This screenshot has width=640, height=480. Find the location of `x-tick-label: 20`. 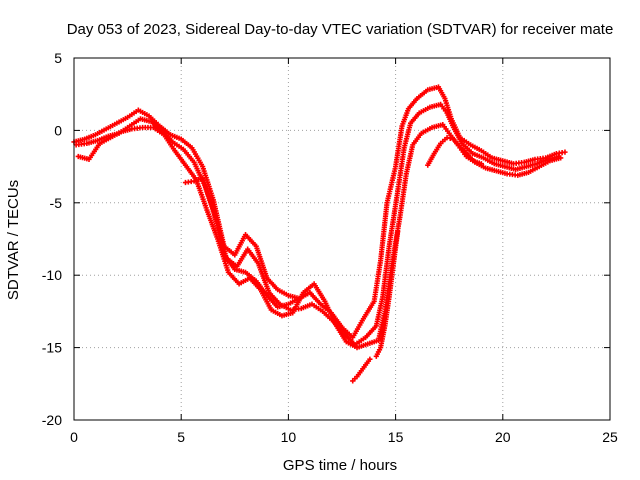

x-tick-label: 20 is located at coordinates (503, 437).